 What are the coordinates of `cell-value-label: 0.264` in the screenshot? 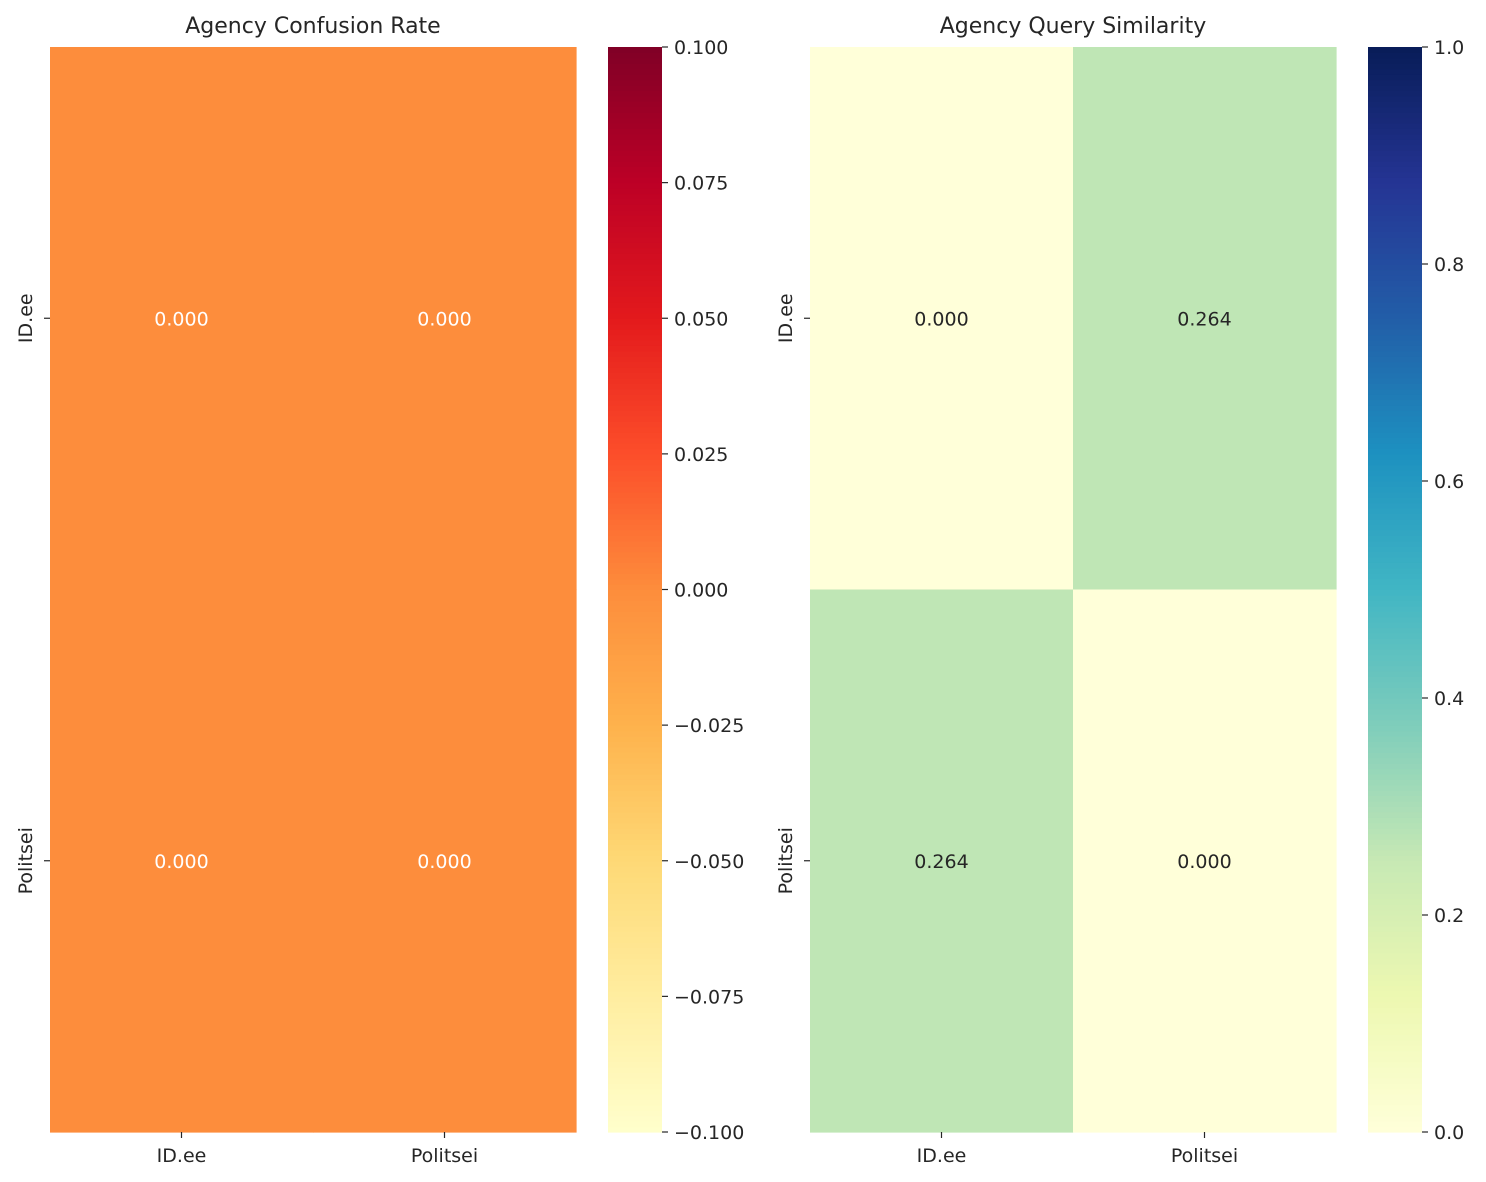 It's located at (1204, 319).